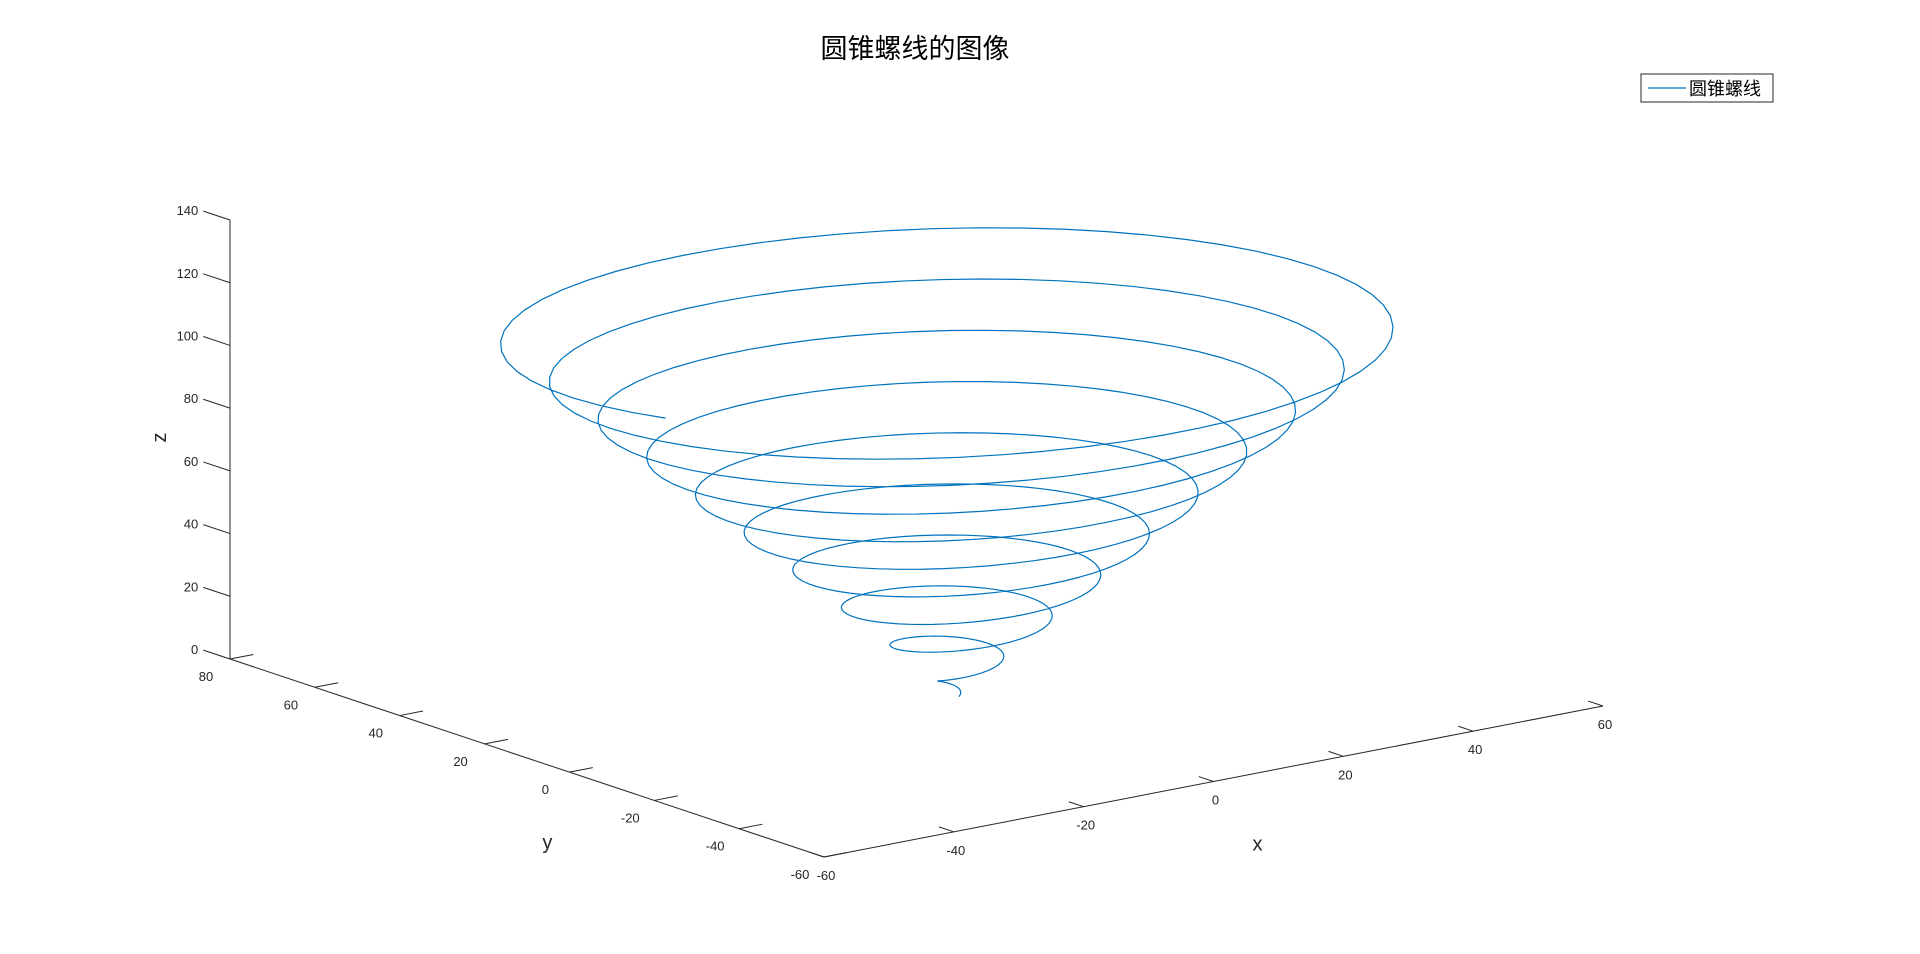 This screenshot has height=954, width=1920. Describe the element at coordinates (1725, 89) in the screenshot. I see `legend-entry-label: 圆锥螺线` at that location.